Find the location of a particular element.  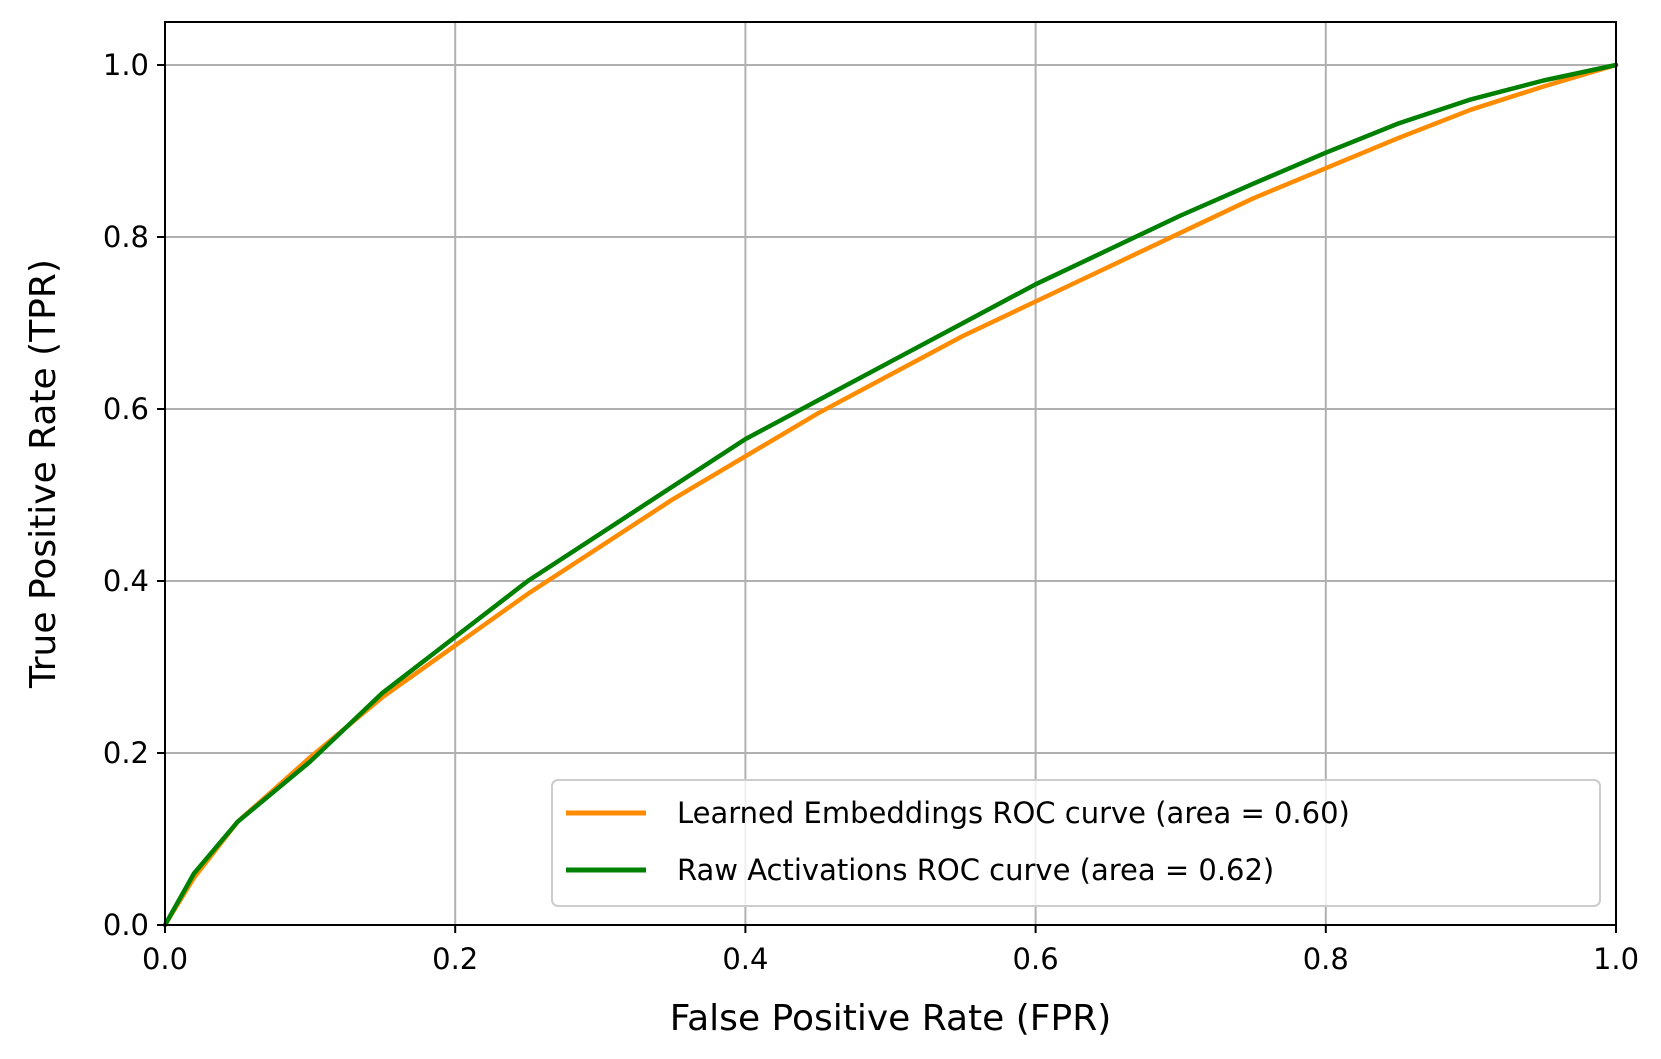

x-axis-title: False Positive Rate (FPR) is located at coordinates (891, 1018).